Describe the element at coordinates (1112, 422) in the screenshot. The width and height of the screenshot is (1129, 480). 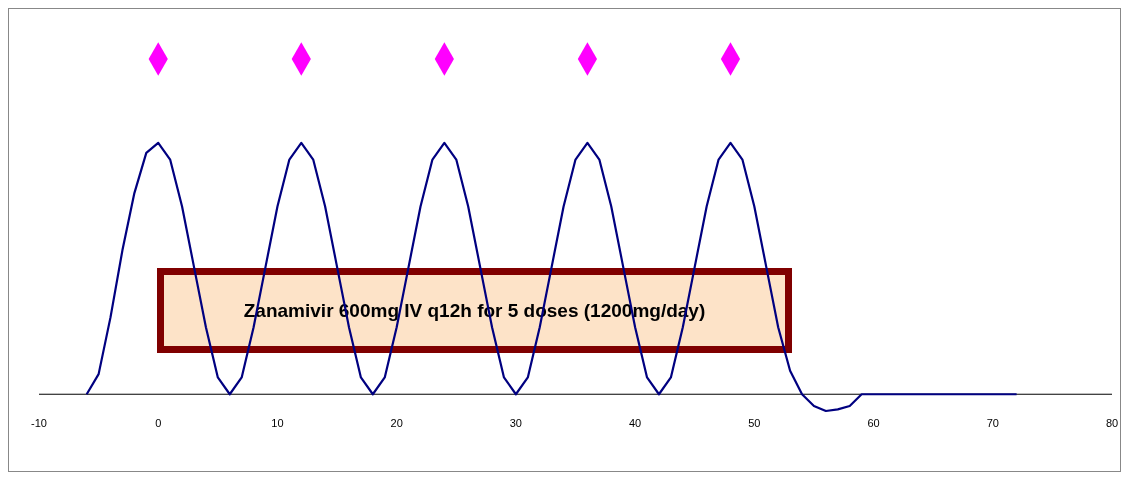
I see `x-tick-label: 80` at that location.